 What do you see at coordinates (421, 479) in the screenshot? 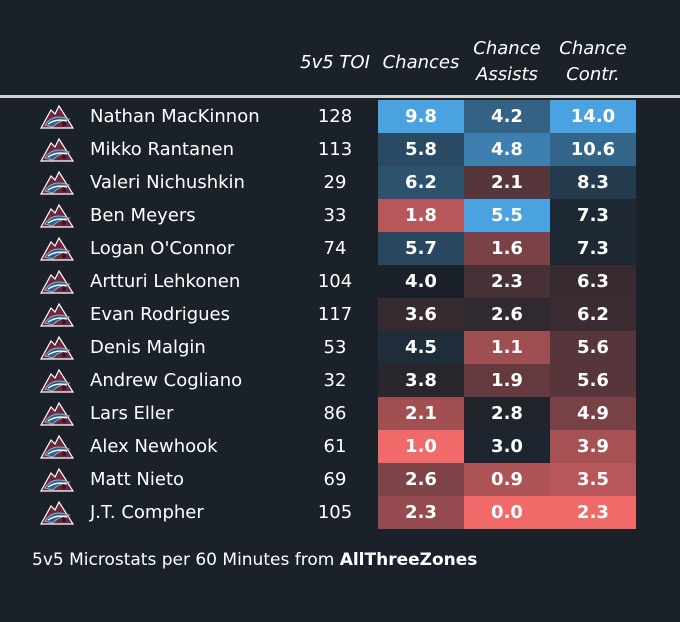
I see `chances-cell: 2.6` at bounding box center [421, 479].